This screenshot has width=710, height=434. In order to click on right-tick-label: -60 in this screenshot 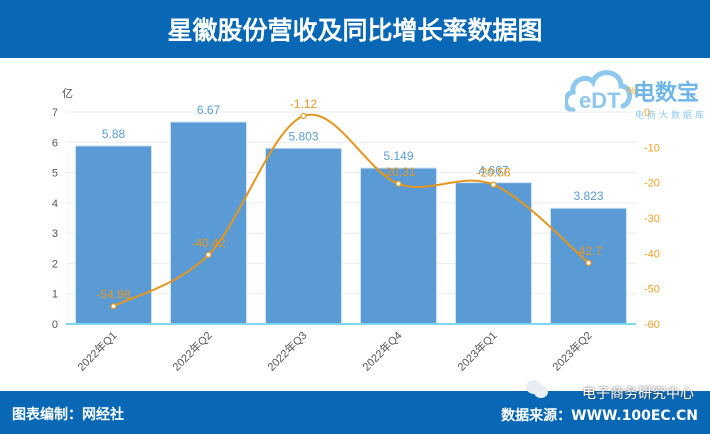, I will do `click(652, 325)`.